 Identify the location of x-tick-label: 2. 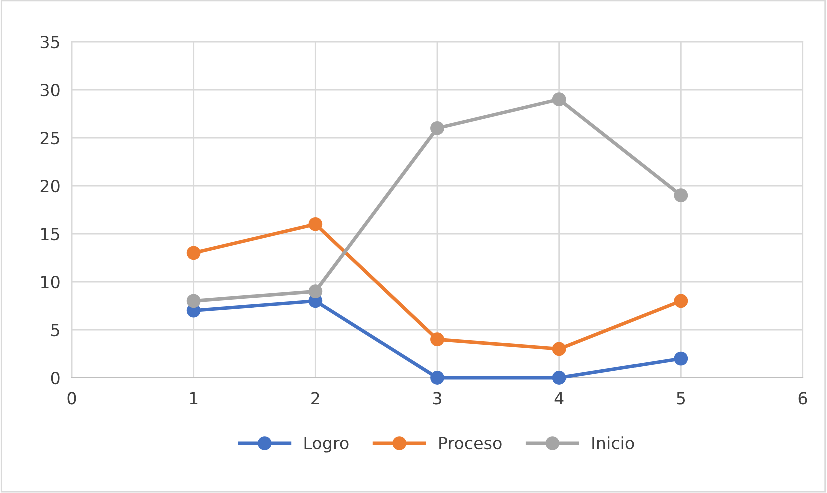
(316, 398).